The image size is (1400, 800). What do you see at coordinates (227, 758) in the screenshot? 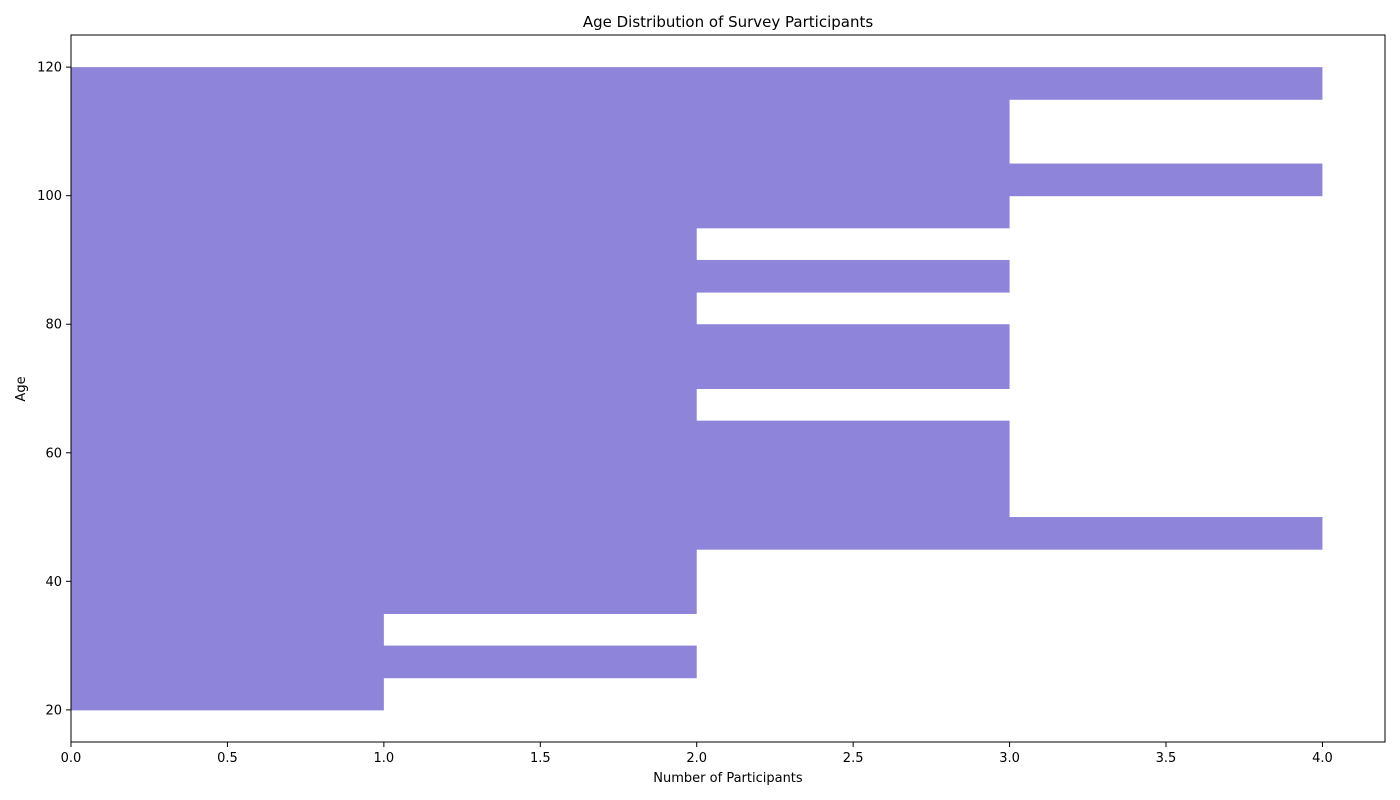
I see `x-tick-label: 0.5` at bounding box center [227, 758].